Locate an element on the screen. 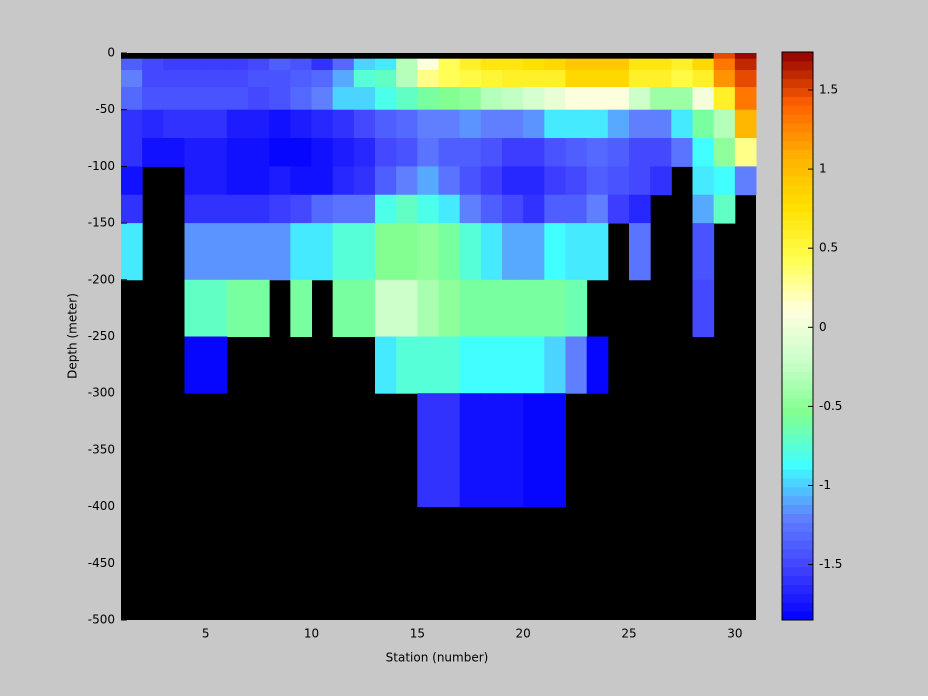  x-tick-label: 5 is located at coordinates (206, 634).